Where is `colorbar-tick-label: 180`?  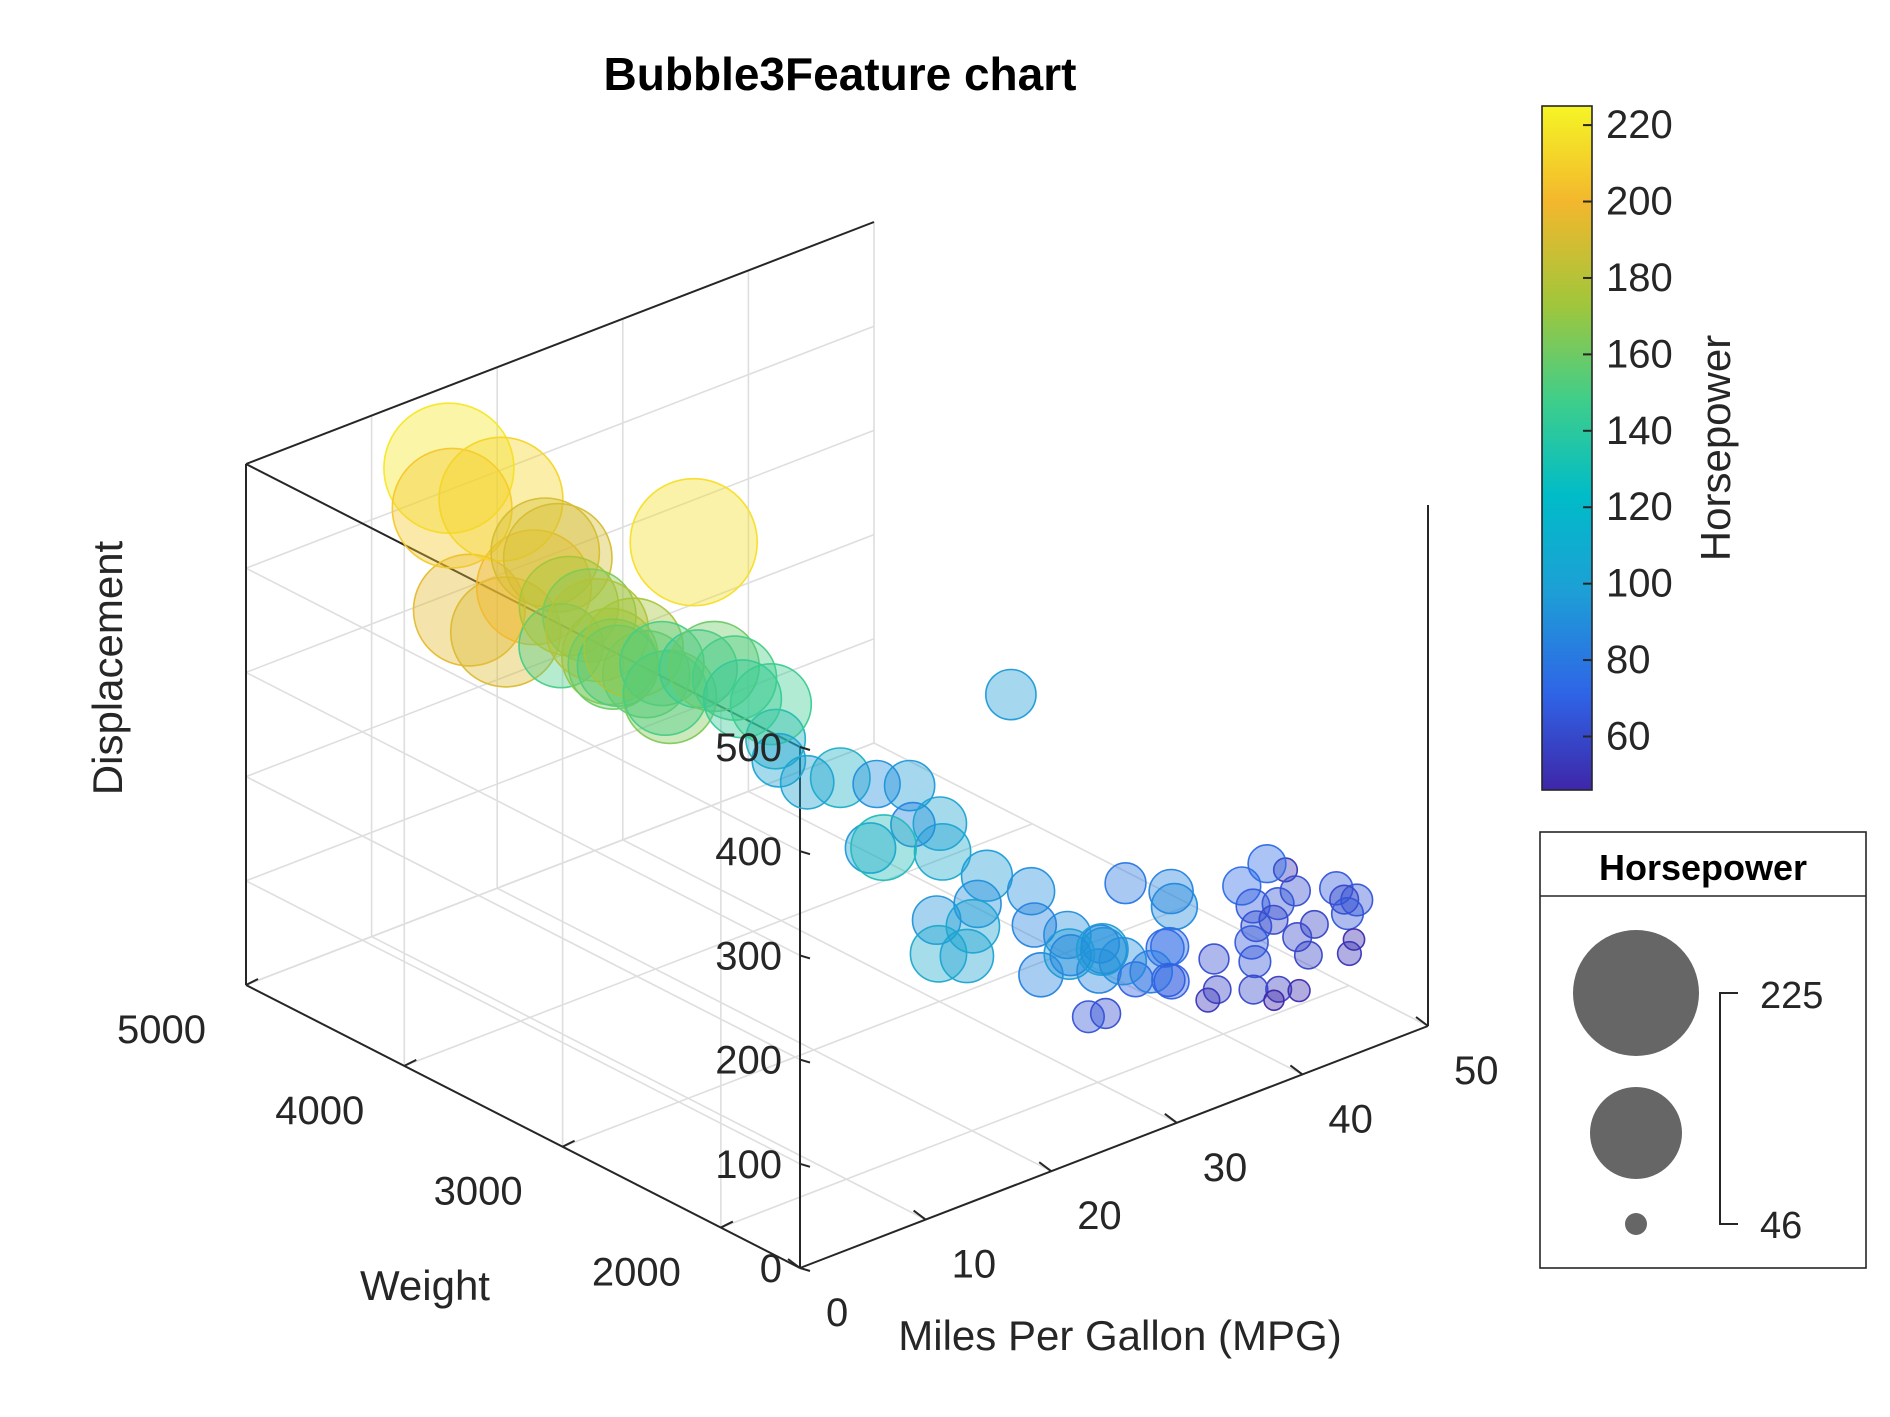 colorbar-tick-label: 180 is located at coordinates (1639, 278).